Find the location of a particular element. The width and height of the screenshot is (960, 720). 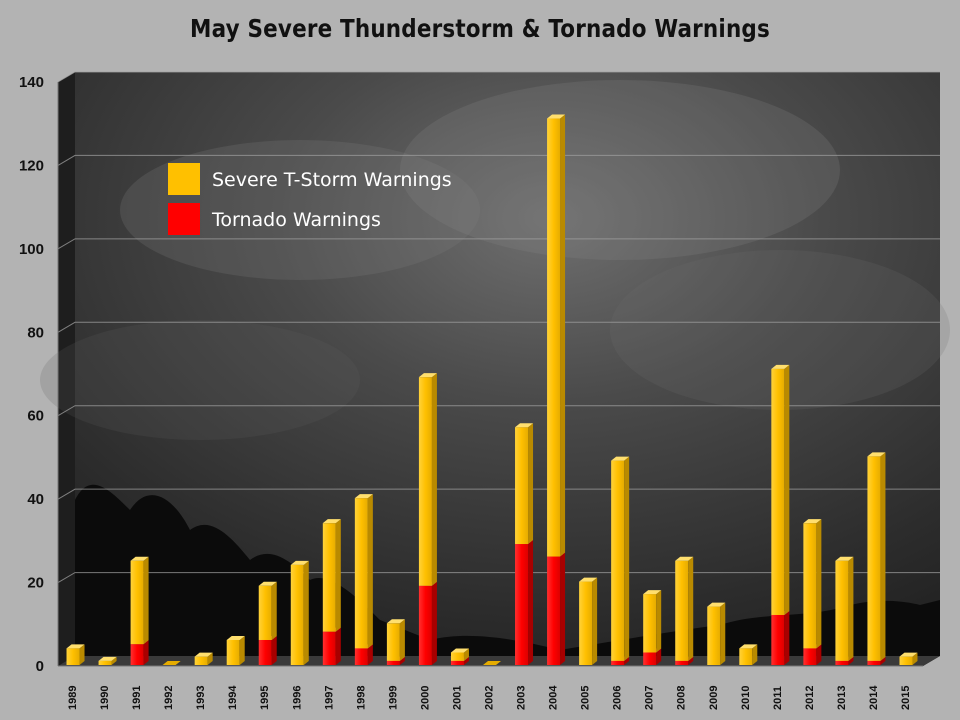

bar-severe-1994 is located at coordinates (235, 650).